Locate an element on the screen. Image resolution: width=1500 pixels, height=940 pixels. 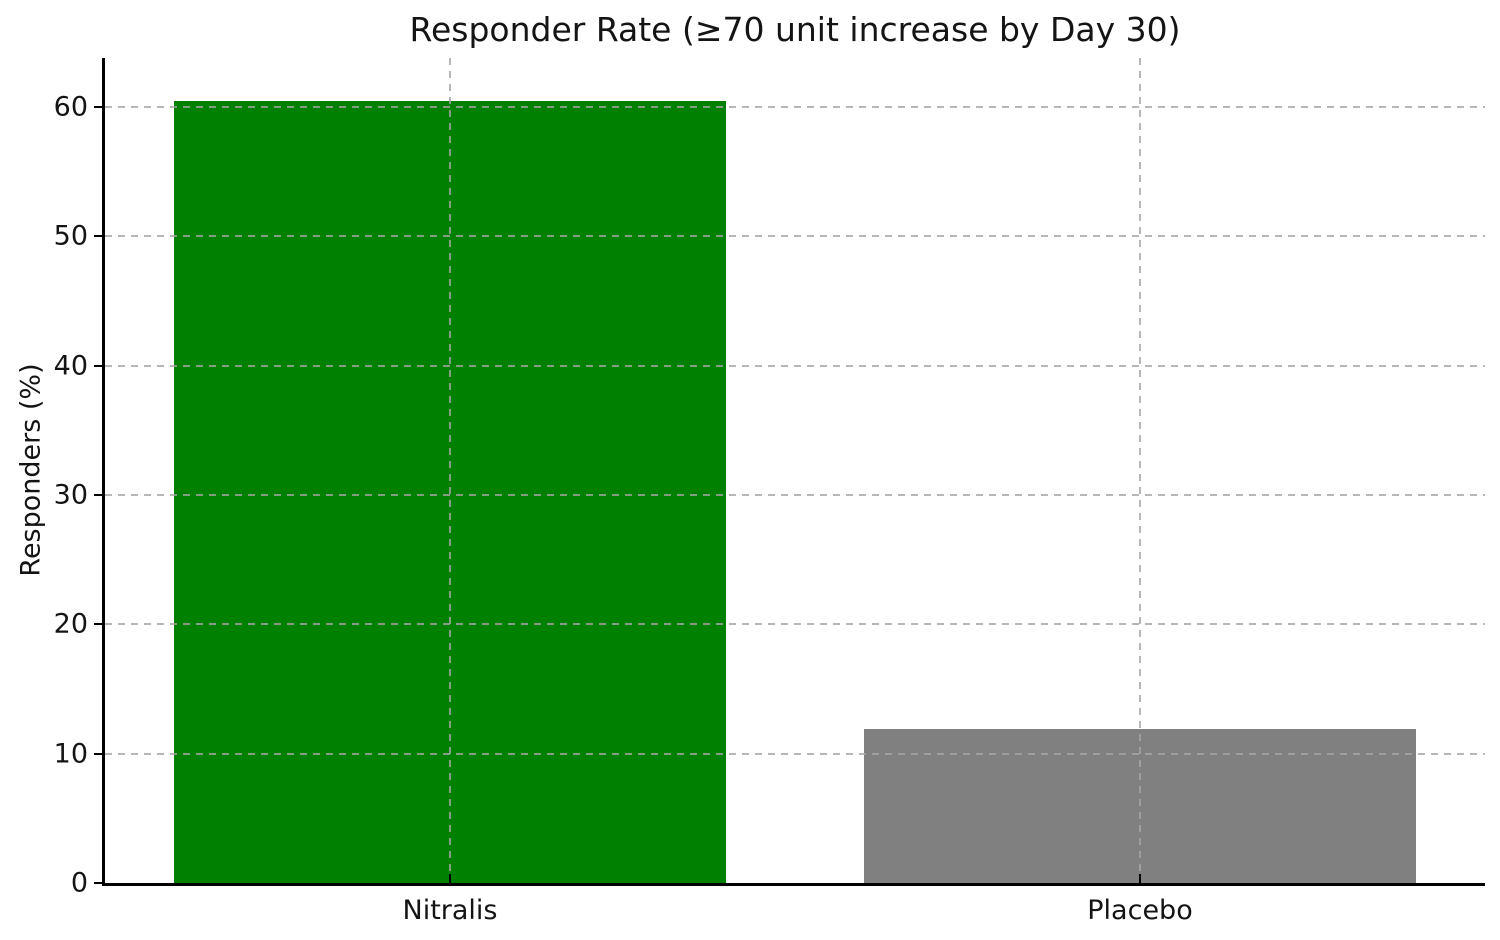
y-axis-label: Responders (%) is located at coordinates (31, 470).